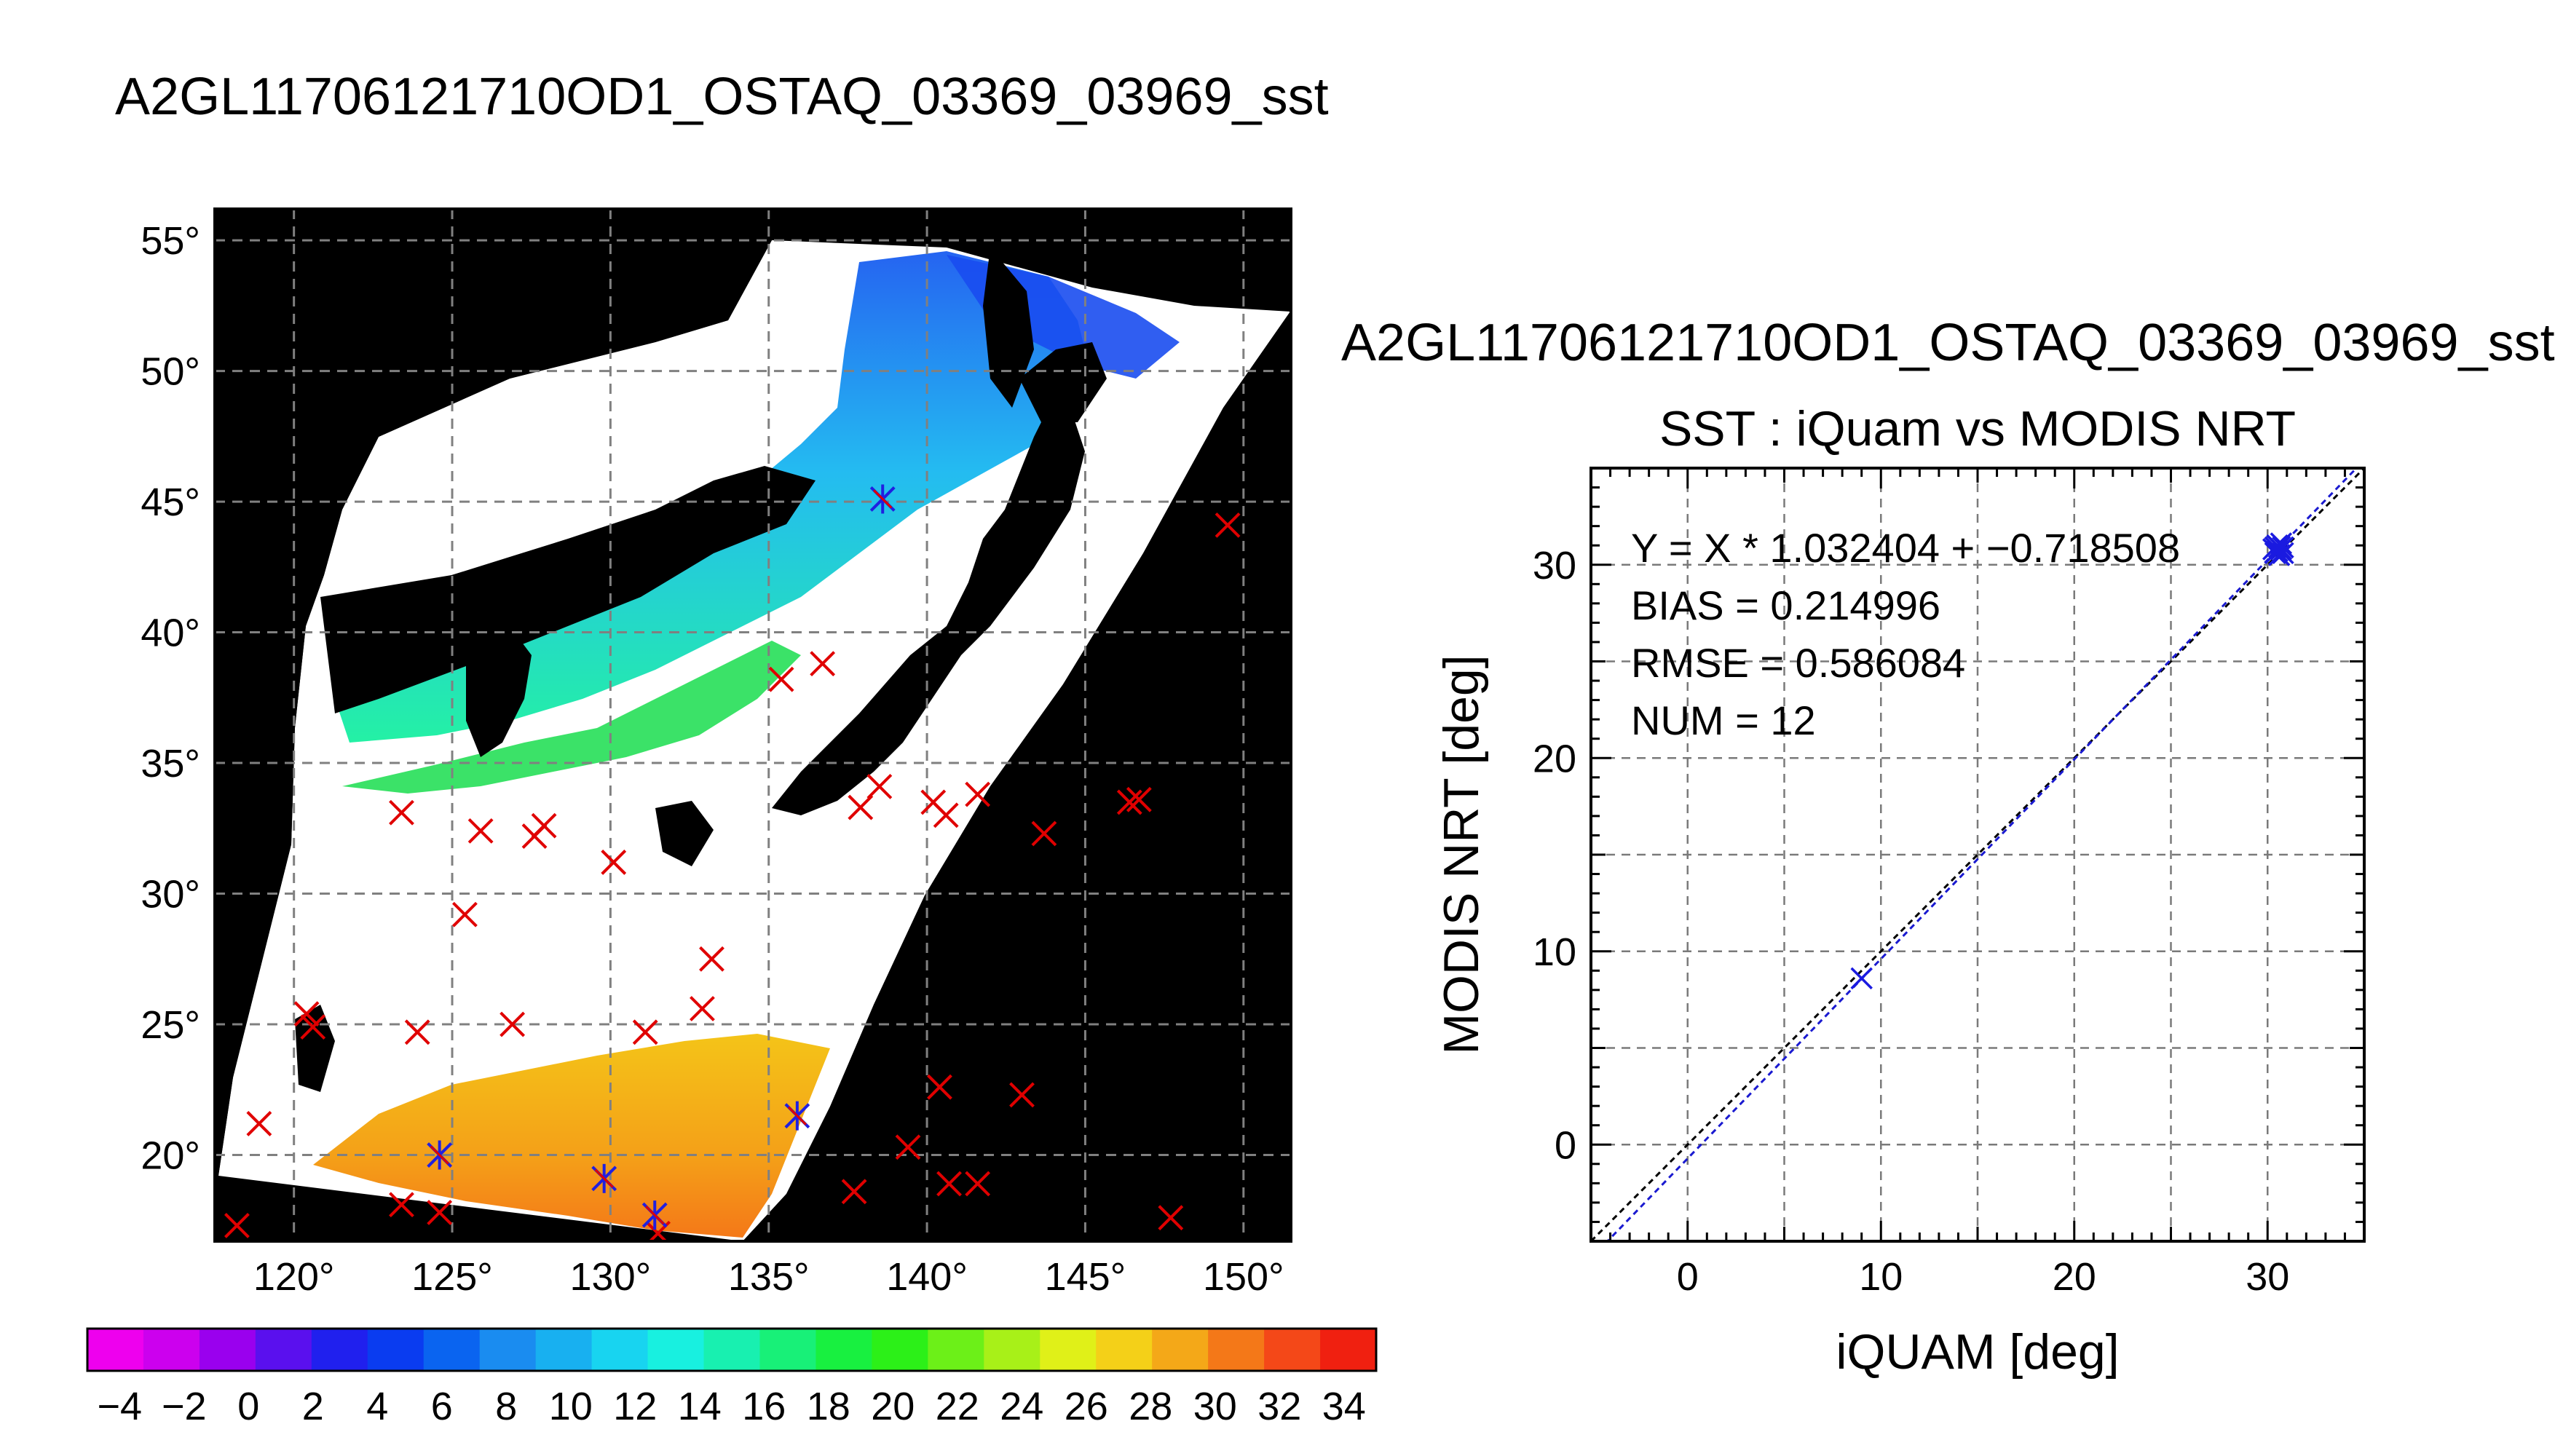  Describe the element at coordinates (1016, 776) in the screenshot. I see `off-swath-east` at that location.